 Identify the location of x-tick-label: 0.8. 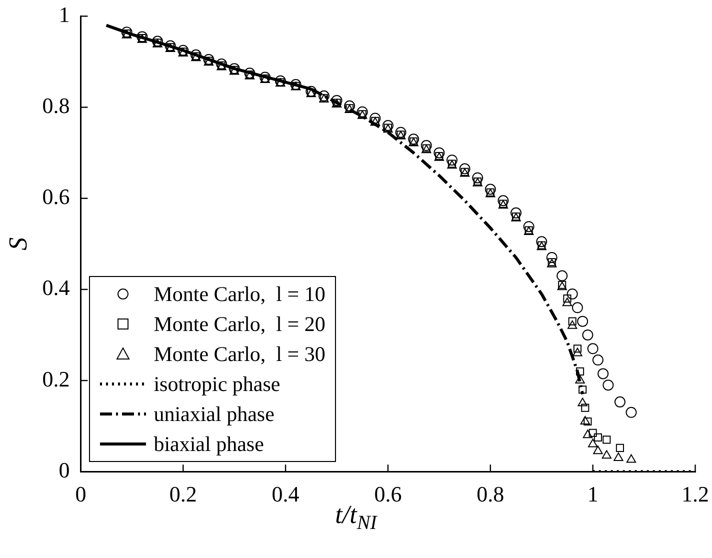
(490, 494).